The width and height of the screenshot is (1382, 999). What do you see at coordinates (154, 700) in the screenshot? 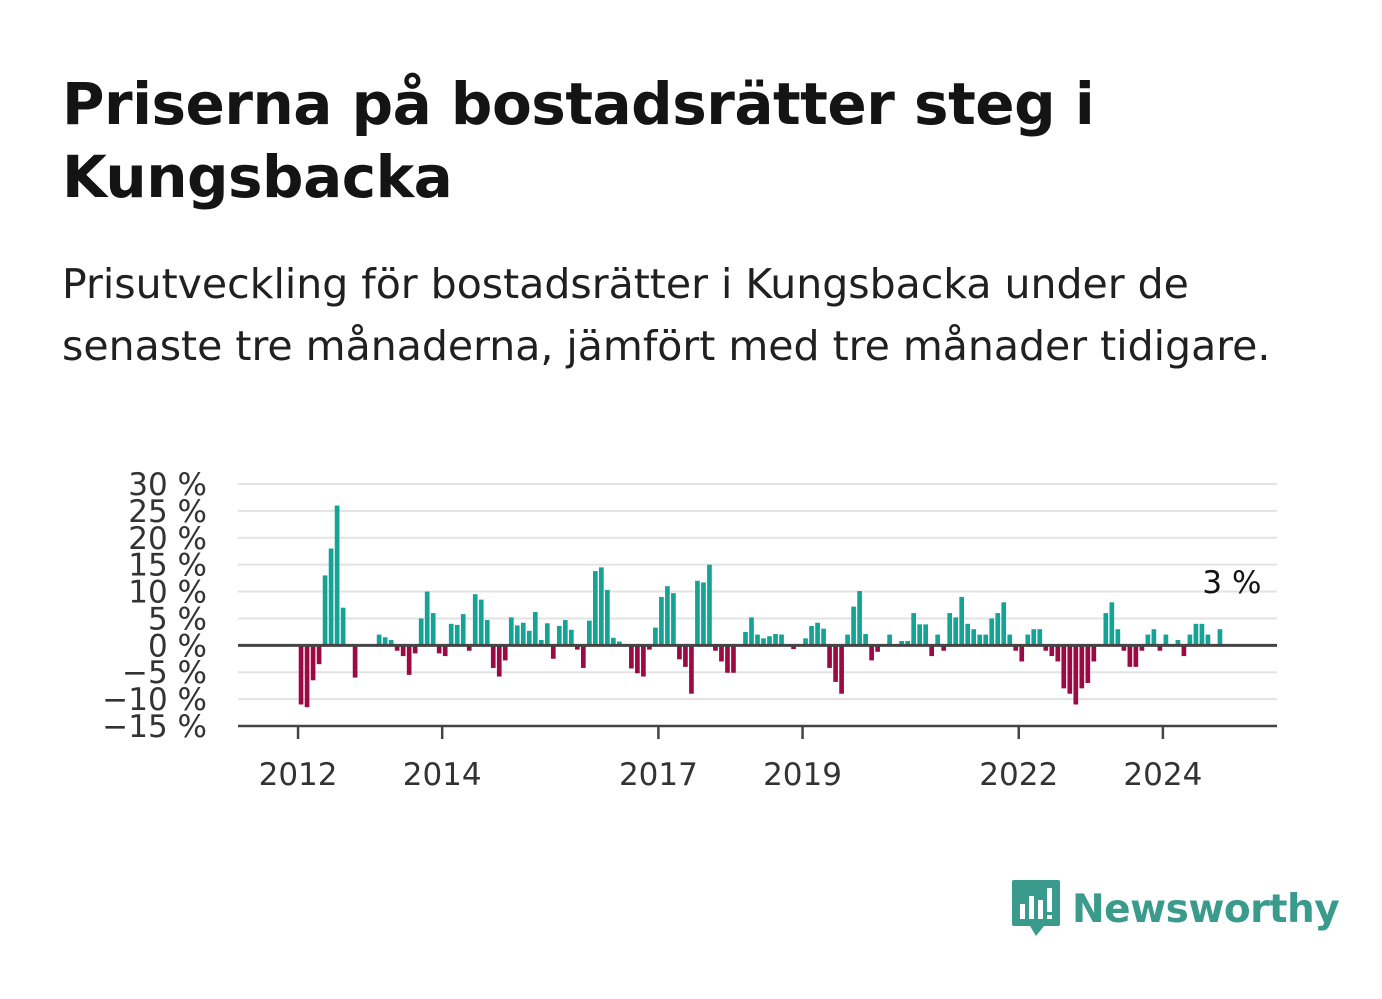
I see `y-tick-label: −10 %` at bounding box center [154, 700].